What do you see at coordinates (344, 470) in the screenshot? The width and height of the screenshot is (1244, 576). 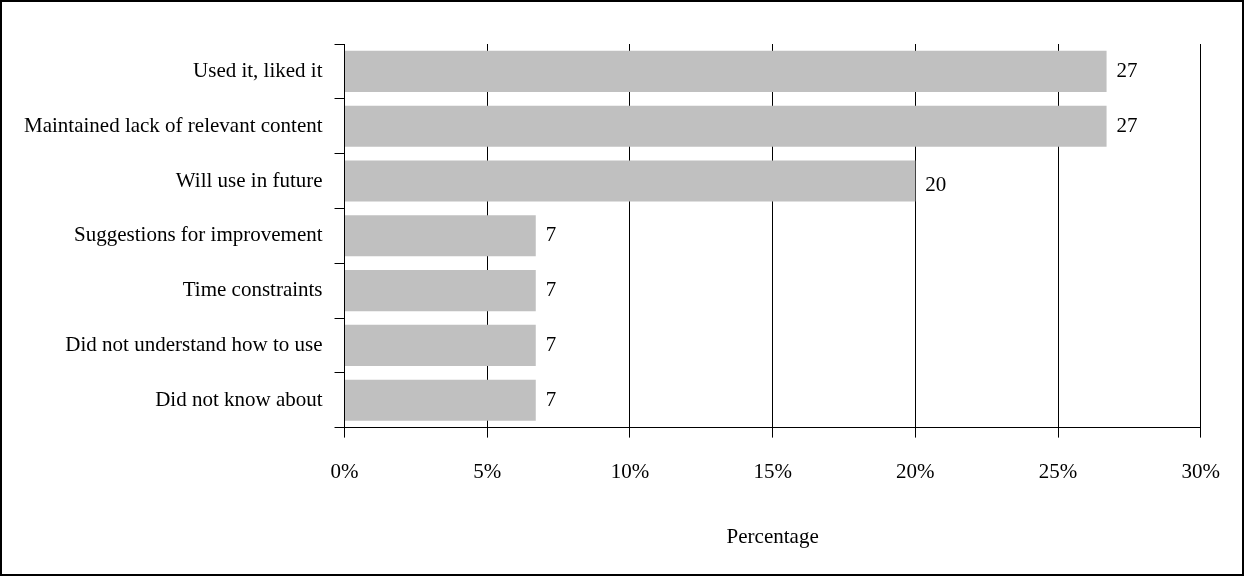 I see `x-tick-label: 0%` at bounding box center [344, 470].